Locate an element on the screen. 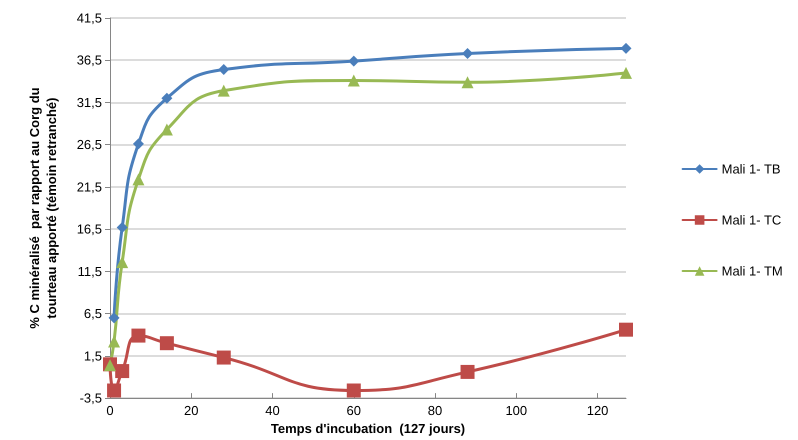 This screenshot has width=798, height=440. y-tick-label: 26,5 is located at coordinates (89, 144).